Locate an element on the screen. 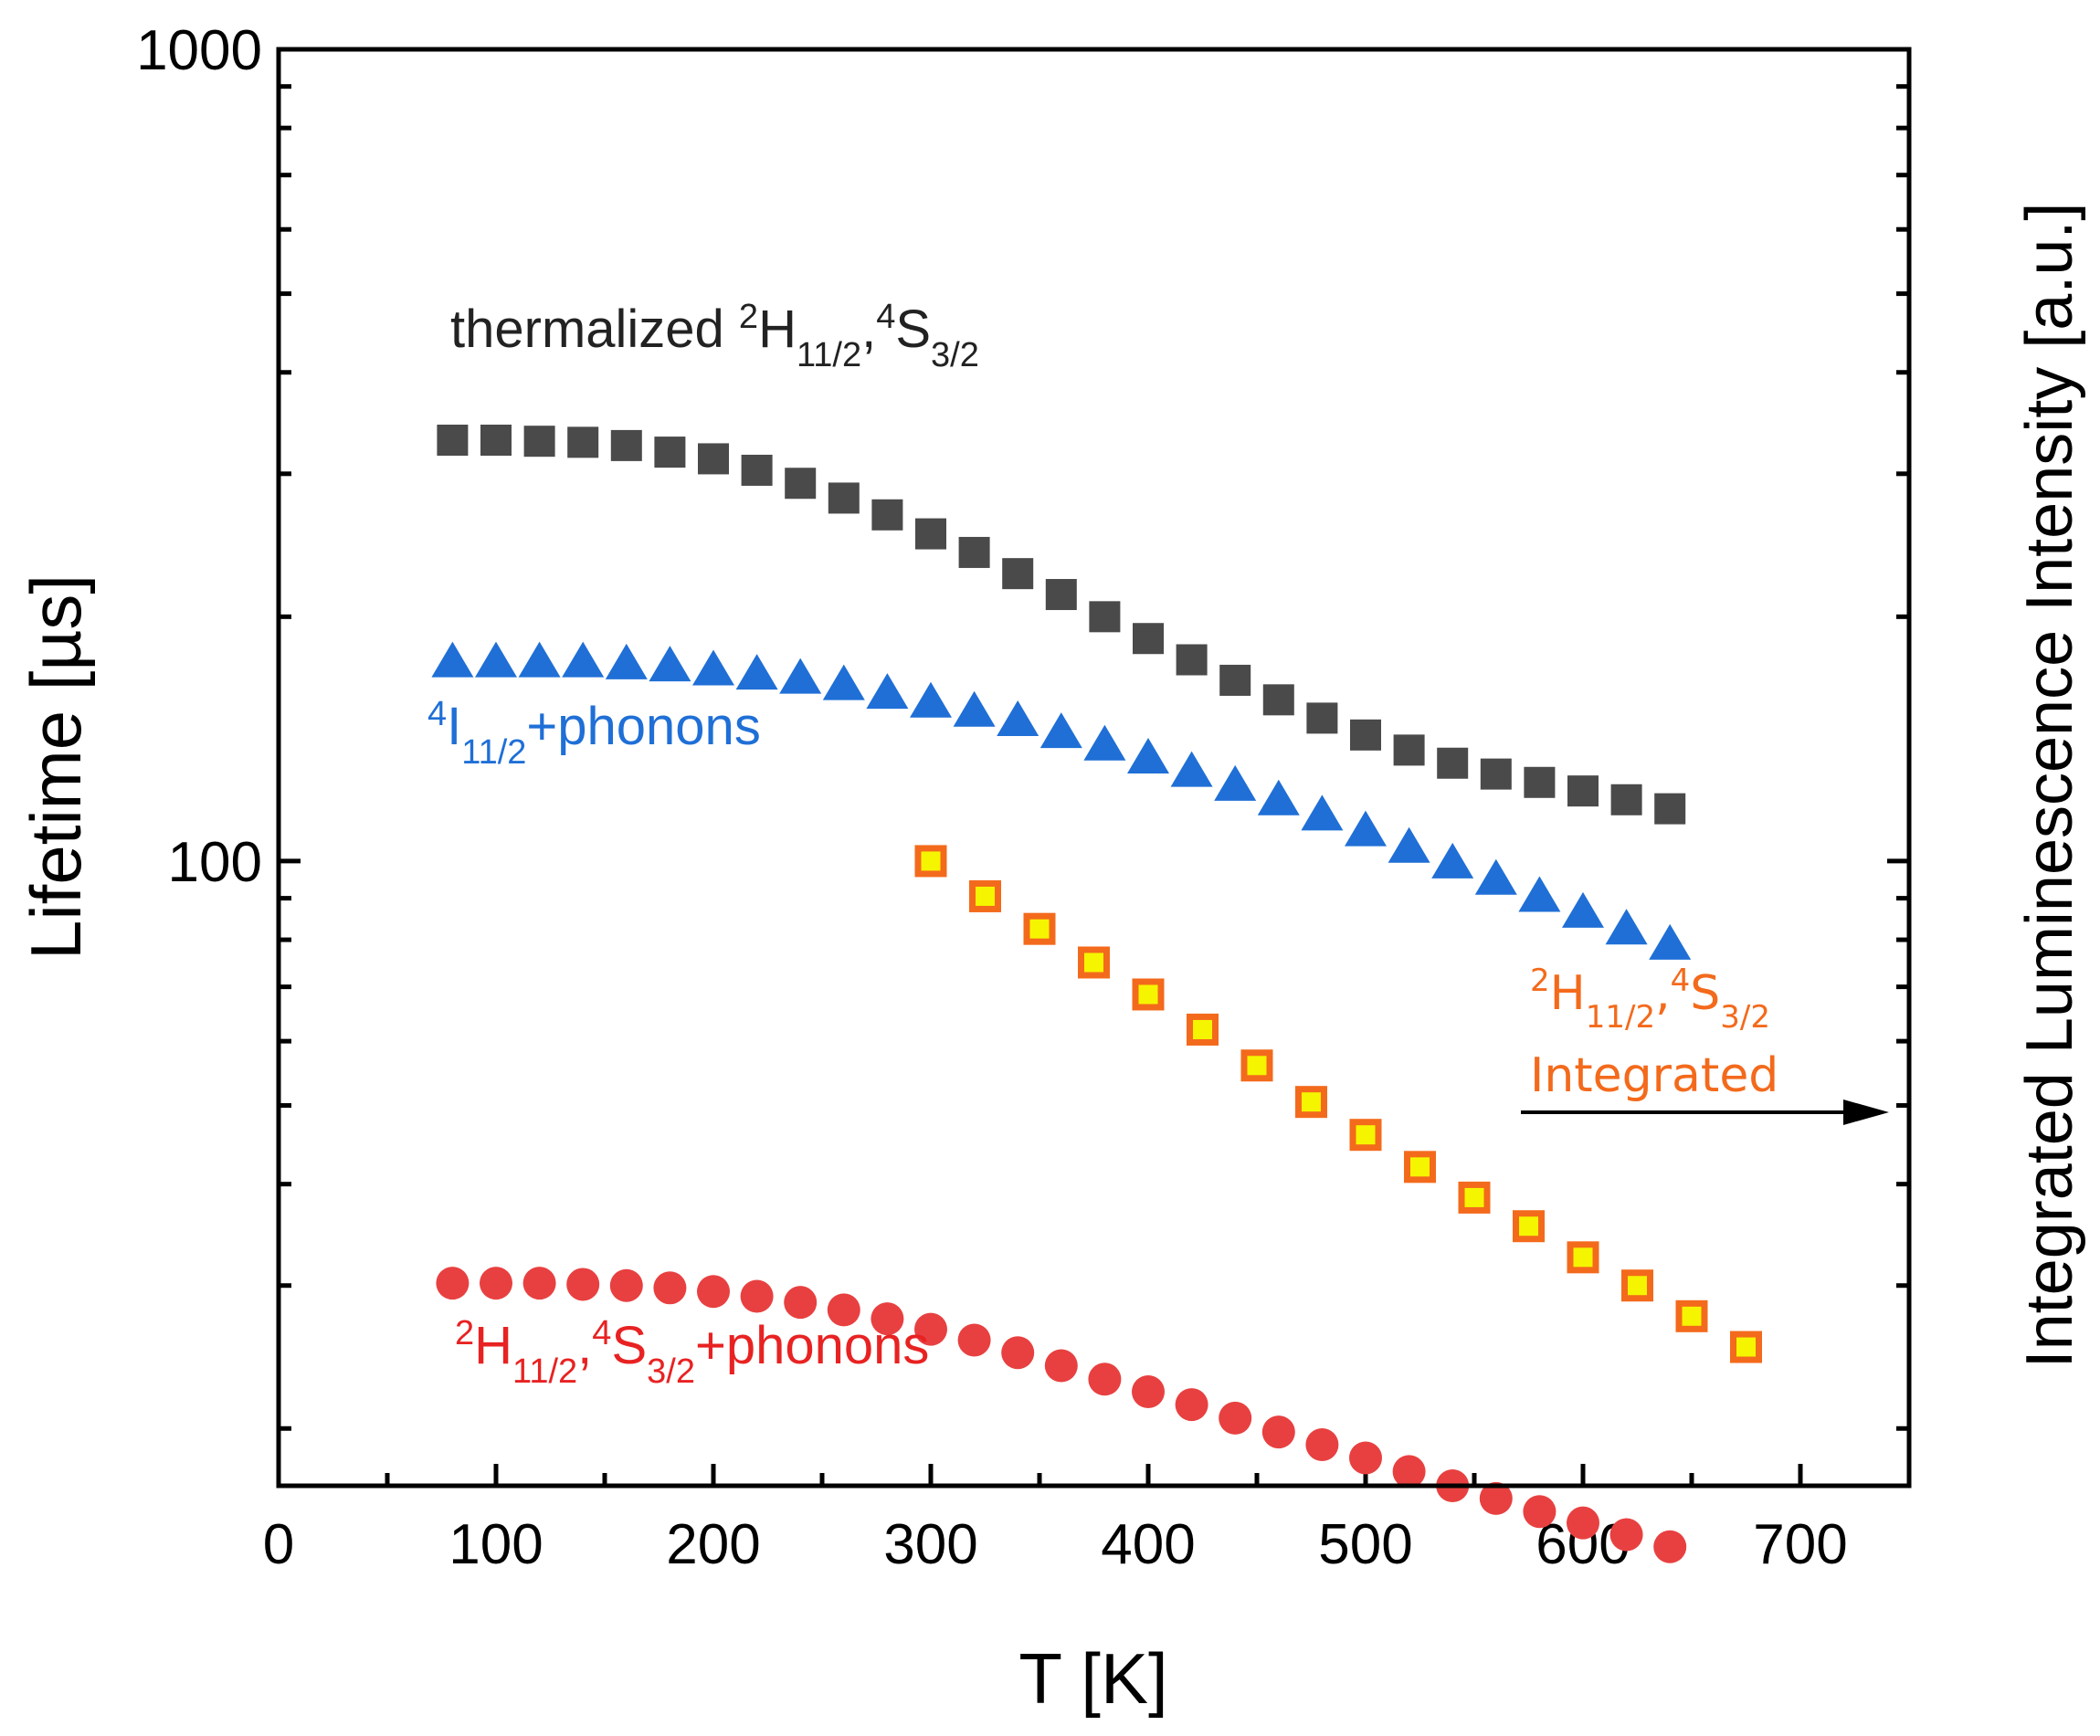 Image resolution: width=2100 pixels, height=1736 pixels. y-axis-title-right: Integrated Luminescence Intensity [a.u.] is located at coordinates (2050, 786).